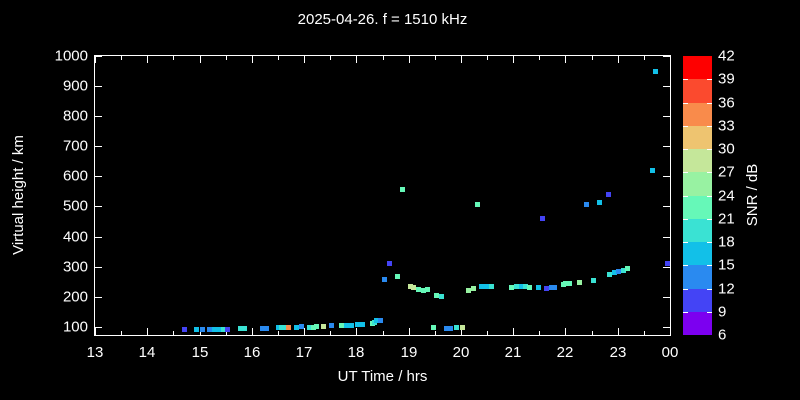  I want to click on x-tick-label: 00, so click(670, 352).